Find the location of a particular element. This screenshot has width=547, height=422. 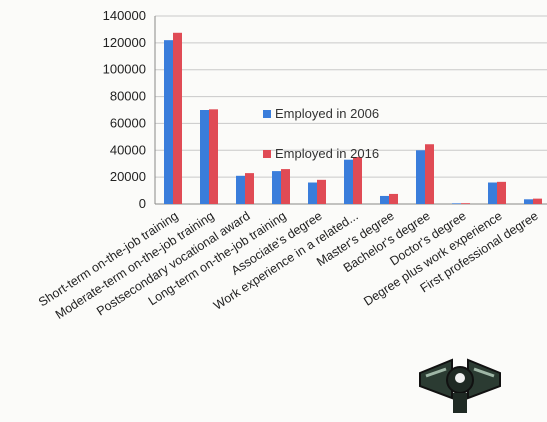

y-tick-label: 0 is located at coordinates (142, 203).